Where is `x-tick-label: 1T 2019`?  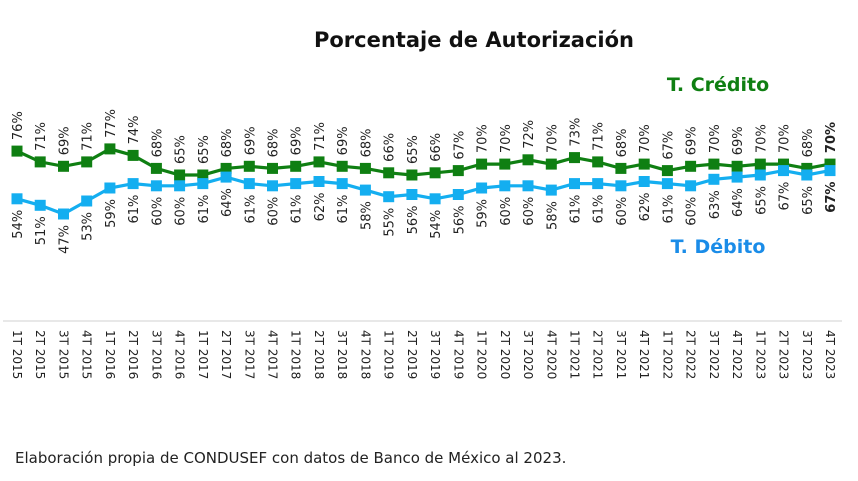
x-tick-label: 1T 2019 is located at coordinates (389, 354).